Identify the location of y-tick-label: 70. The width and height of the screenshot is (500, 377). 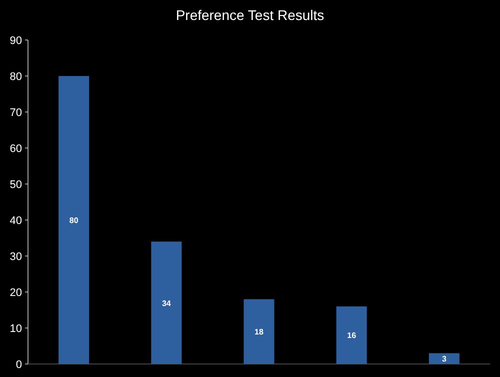
(16, 113).